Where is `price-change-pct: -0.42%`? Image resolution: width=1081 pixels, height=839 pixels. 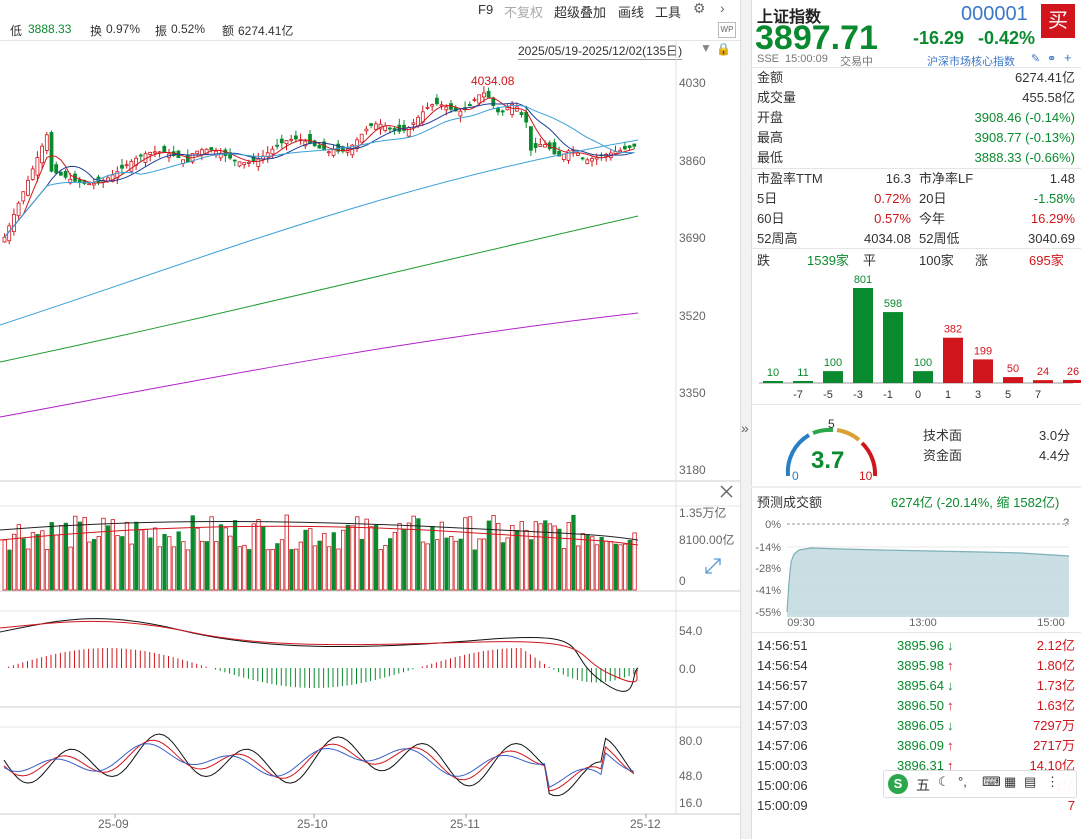 price-change-pct: -0.42% is located at coordinates (1007, 38).